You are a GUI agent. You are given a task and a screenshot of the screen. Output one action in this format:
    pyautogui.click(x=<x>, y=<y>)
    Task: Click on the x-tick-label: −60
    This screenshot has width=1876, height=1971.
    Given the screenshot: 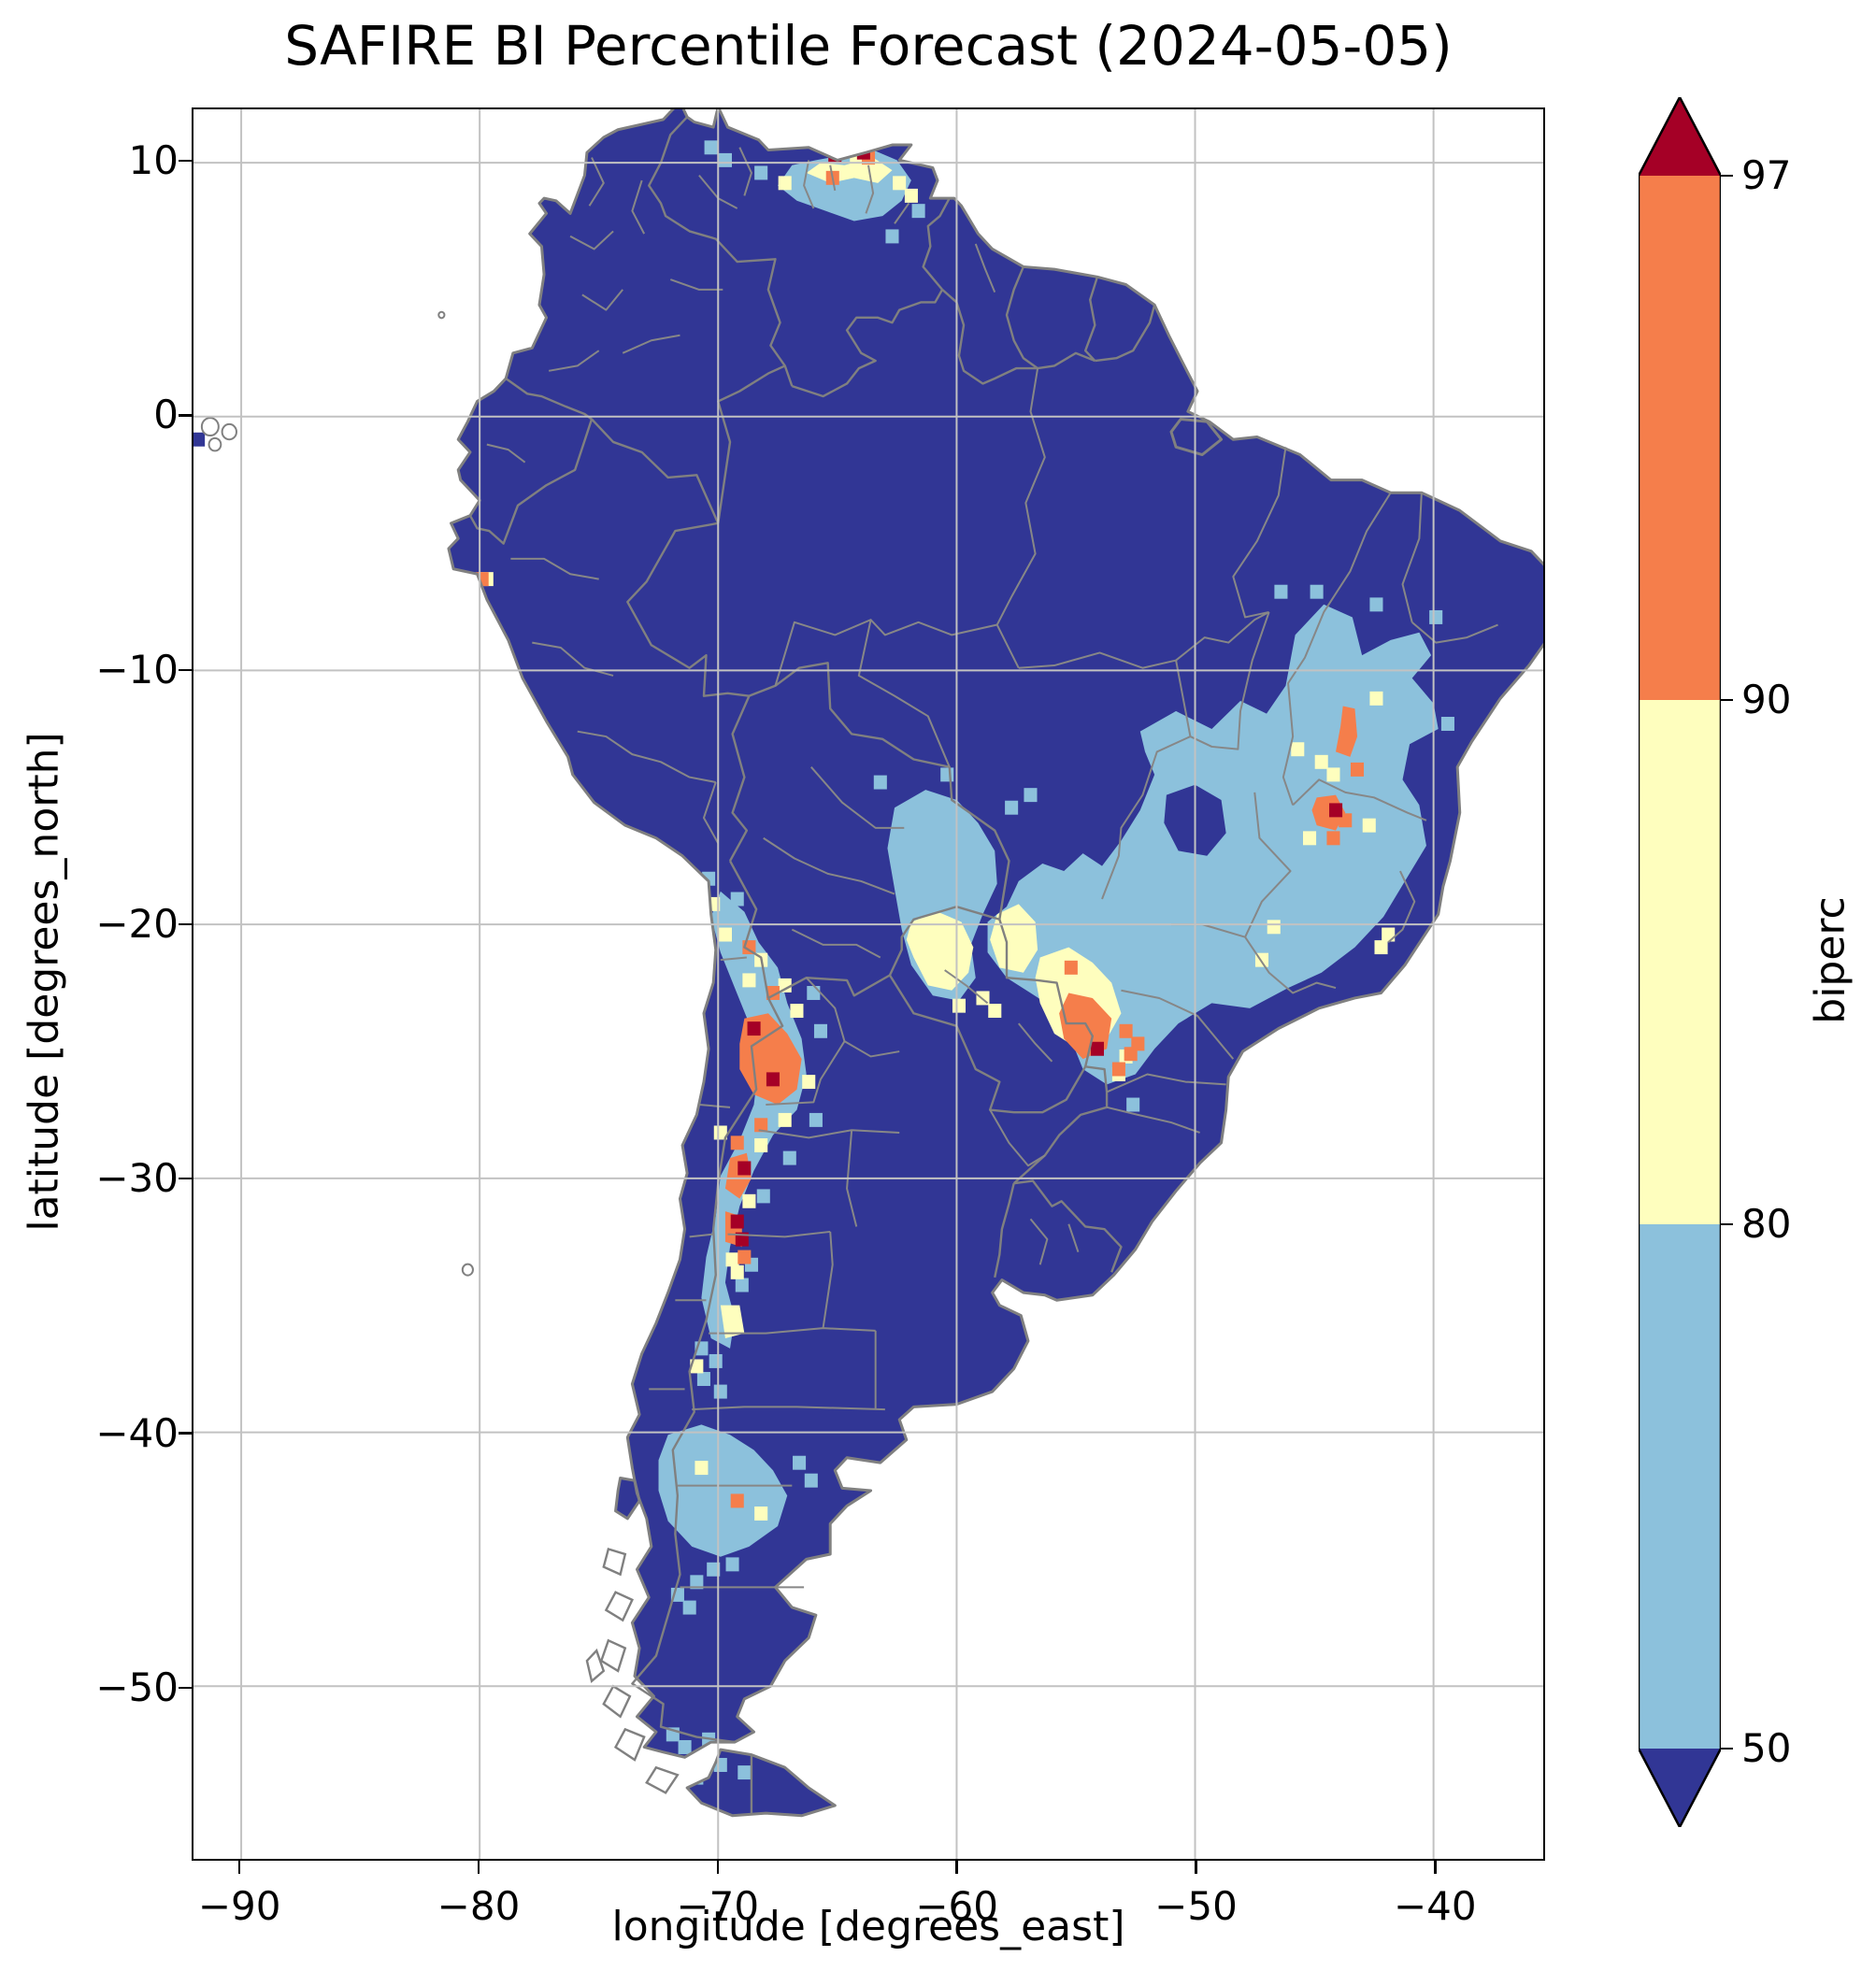 What is the action you would take?
    pyautogui.click(x=957, y=1906)
    